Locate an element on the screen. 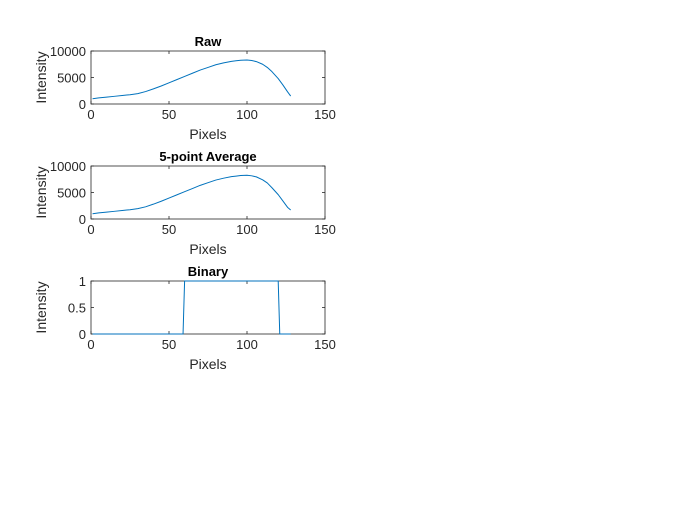  chart-title: Binary is located at coordinates (208, 271).